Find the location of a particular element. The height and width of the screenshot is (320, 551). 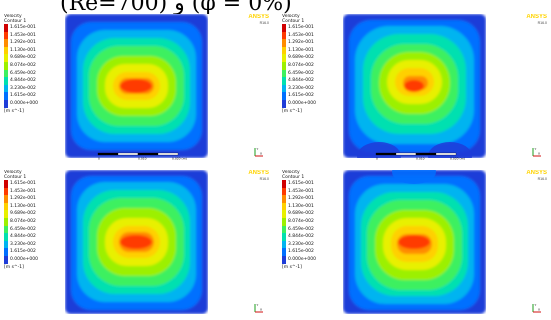

scale-label: 0.020 (m) is located at coordinates (457, 159).